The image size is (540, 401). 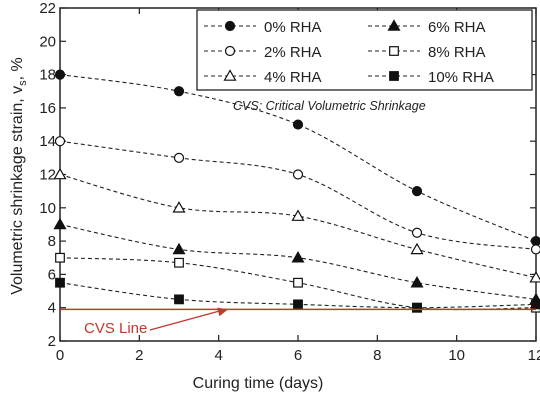 What do you see at coordinates (52, 341) in the screenshot?
I see `y-tick-label: 2` at bounding box center [52, 341].